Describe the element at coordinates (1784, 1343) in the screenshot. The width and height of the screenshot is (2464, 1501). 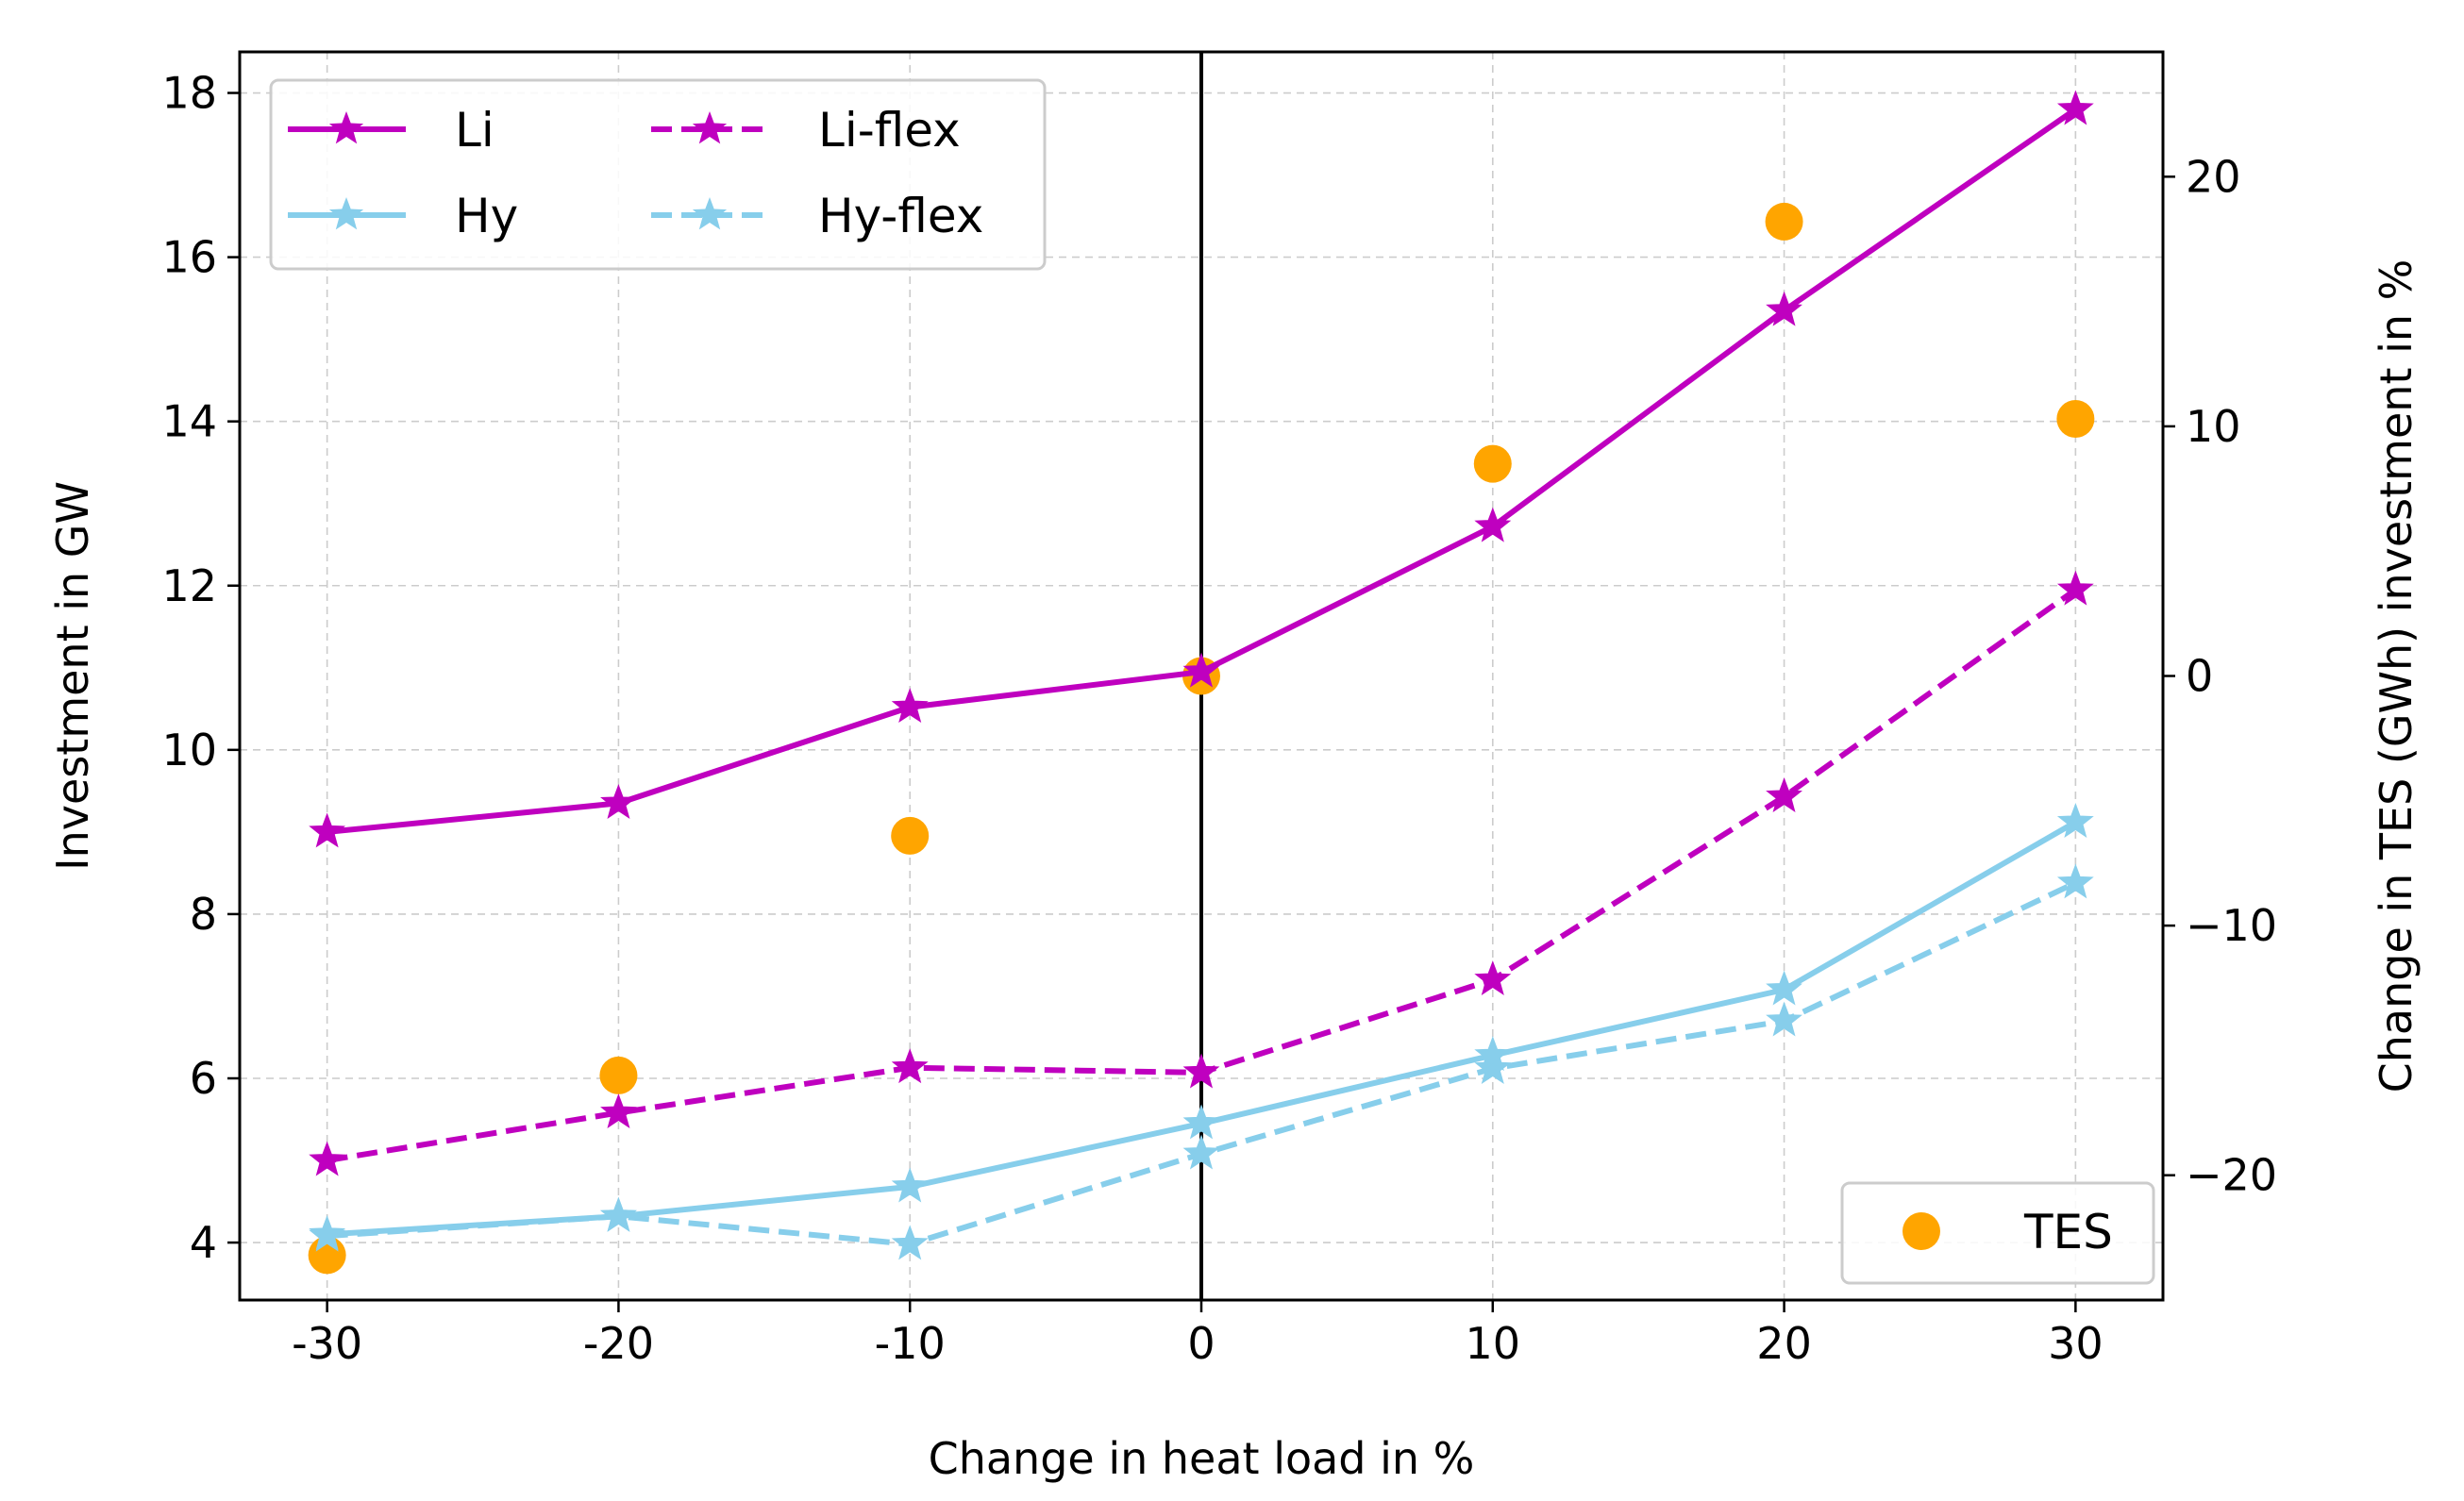
I see `x-tick-label: 20` at that location.